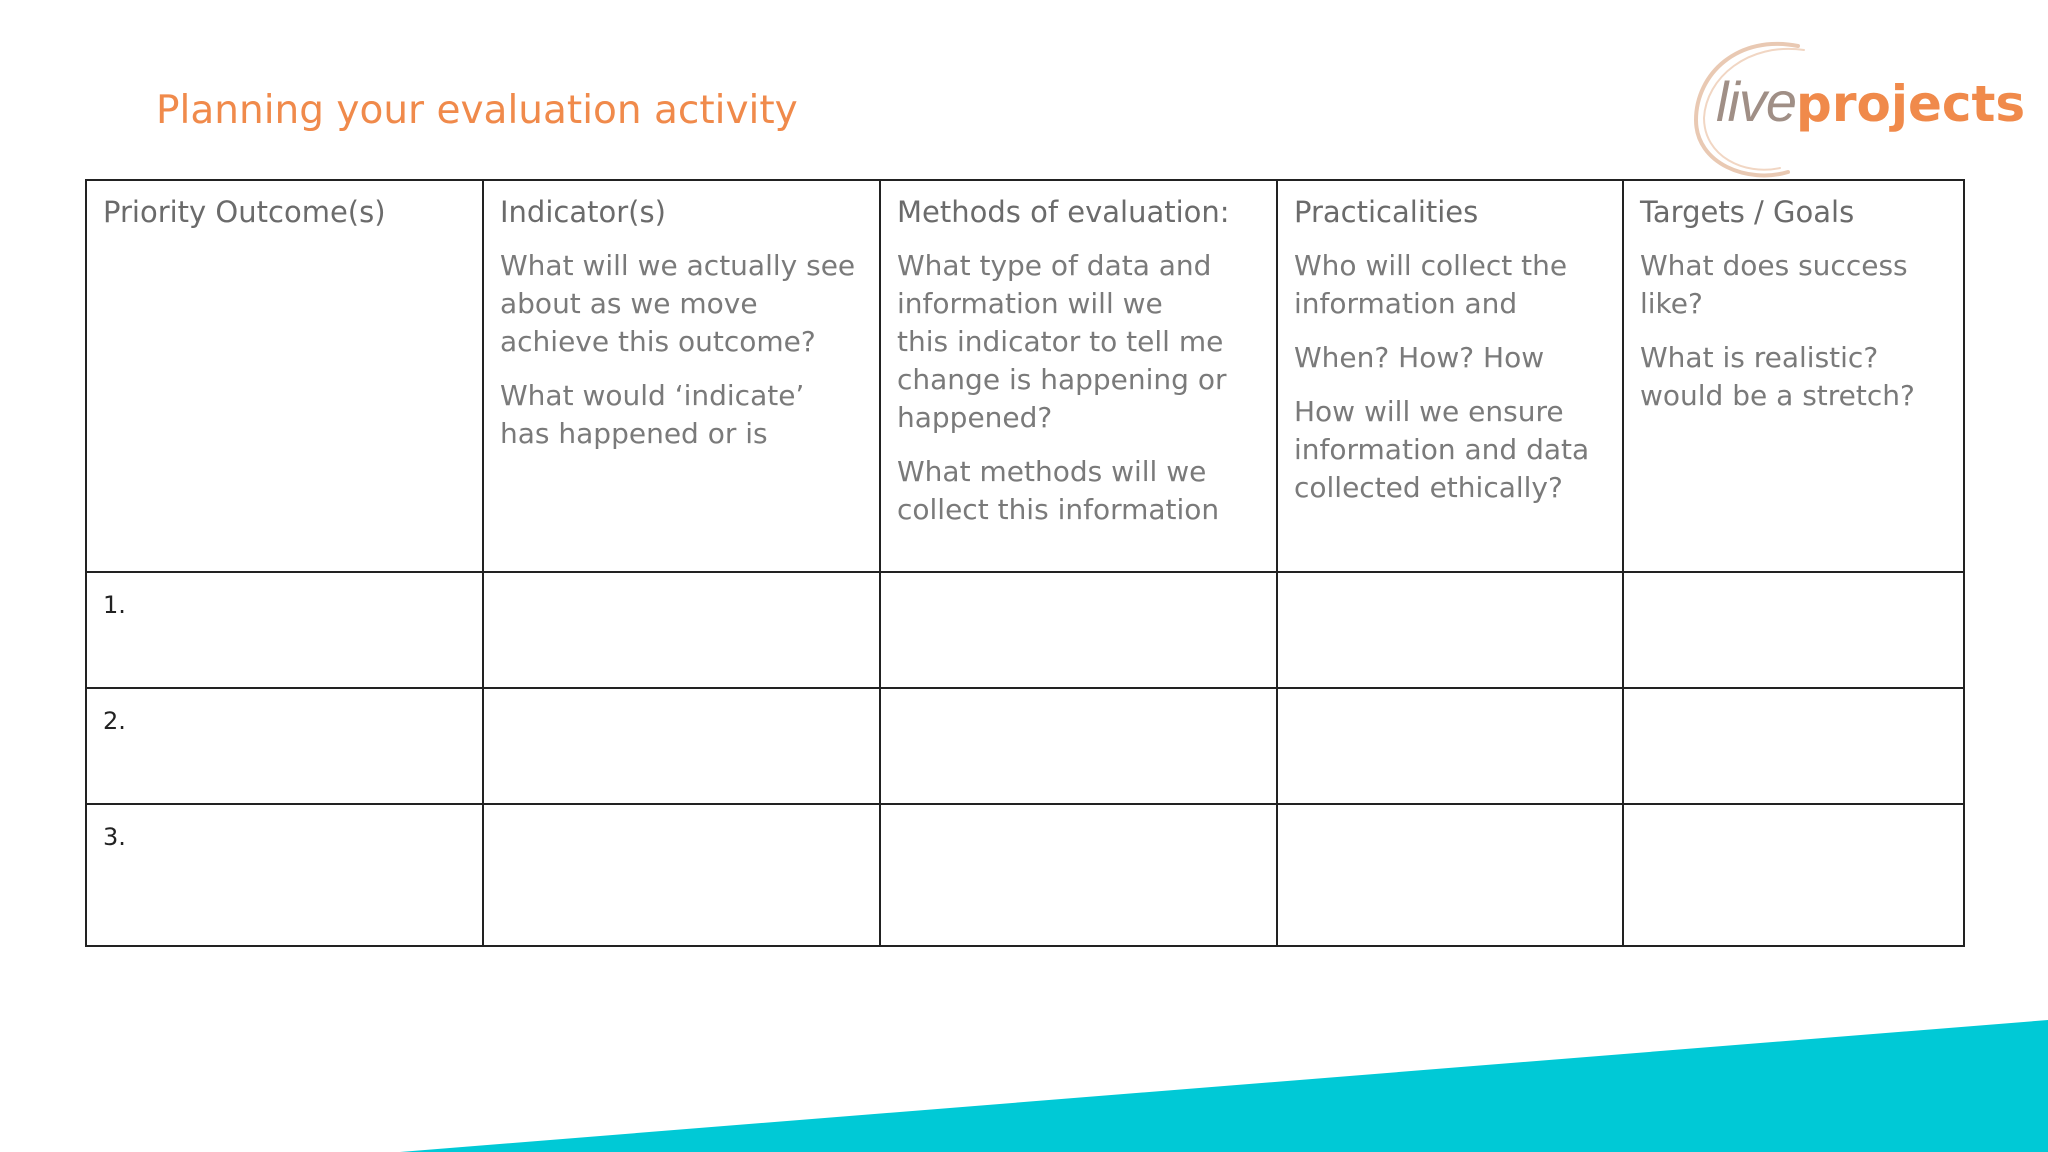 This screenshot has width=2048, height=1152. What do you see at coordinates (1063, 212) in the screenshot?
I see `header-title: Methods of evaluation:` at bounding box center [1063, 212].